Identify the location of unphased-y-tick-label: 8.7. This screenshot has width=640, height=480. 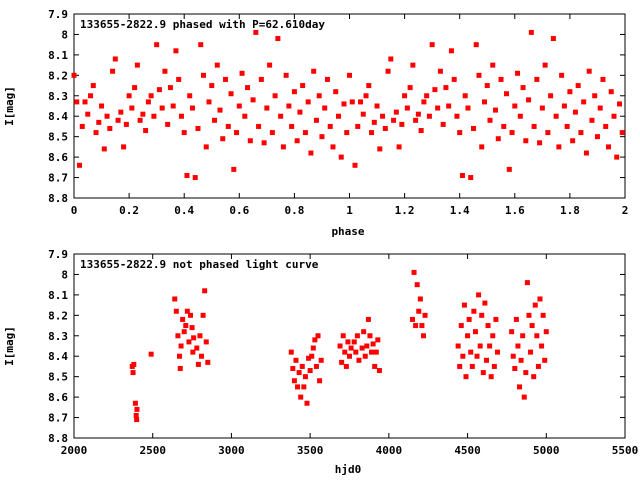
(58, 418).